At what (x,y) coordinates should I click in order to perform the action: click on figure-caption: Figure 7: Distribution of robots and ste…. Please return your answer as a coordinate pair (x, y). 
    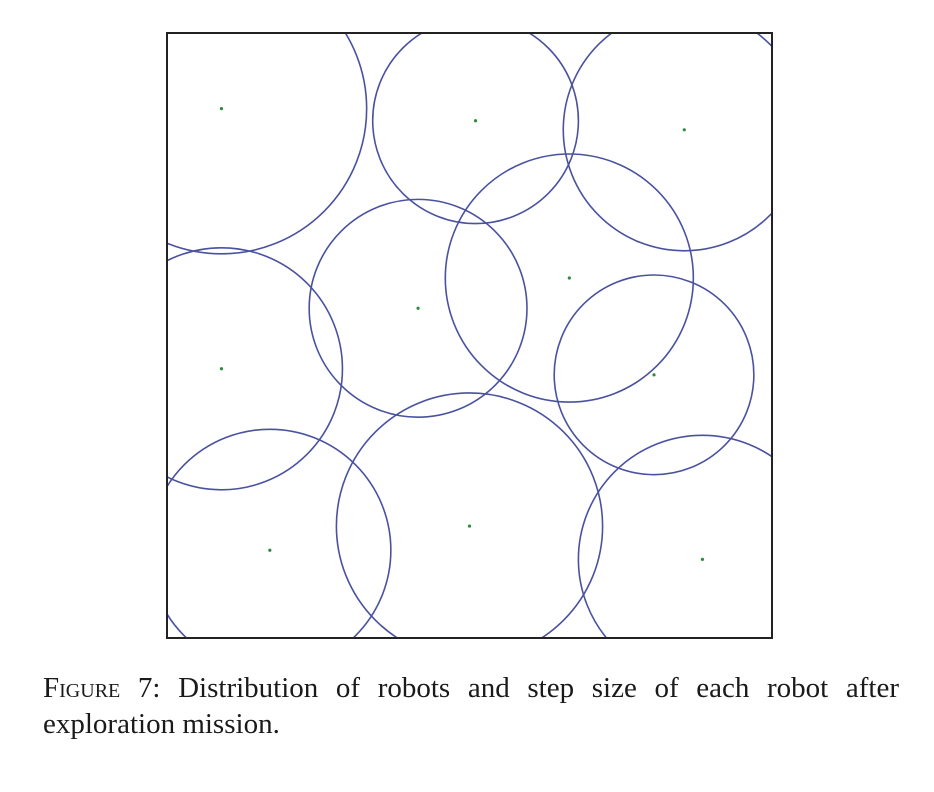
    Looking at the image, I should click on (471, 706).